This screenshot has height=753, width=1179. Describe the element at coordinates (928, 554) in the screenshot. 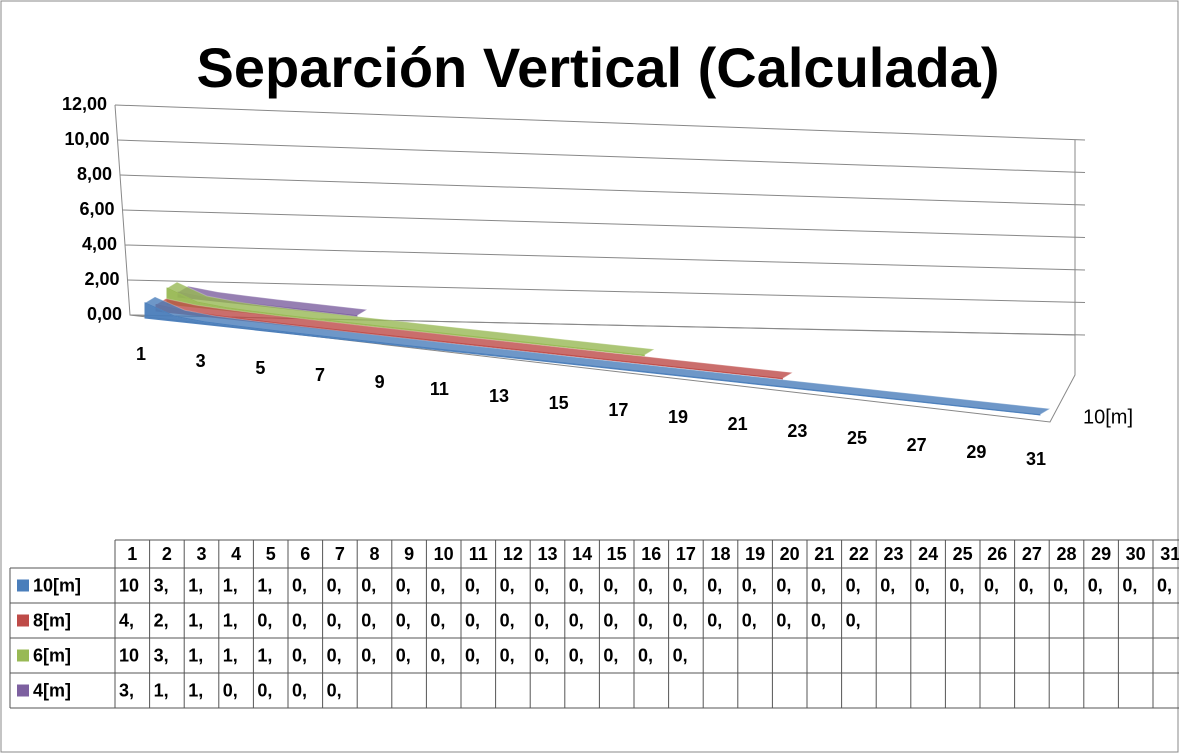

I see `table-header: 24` at that location.